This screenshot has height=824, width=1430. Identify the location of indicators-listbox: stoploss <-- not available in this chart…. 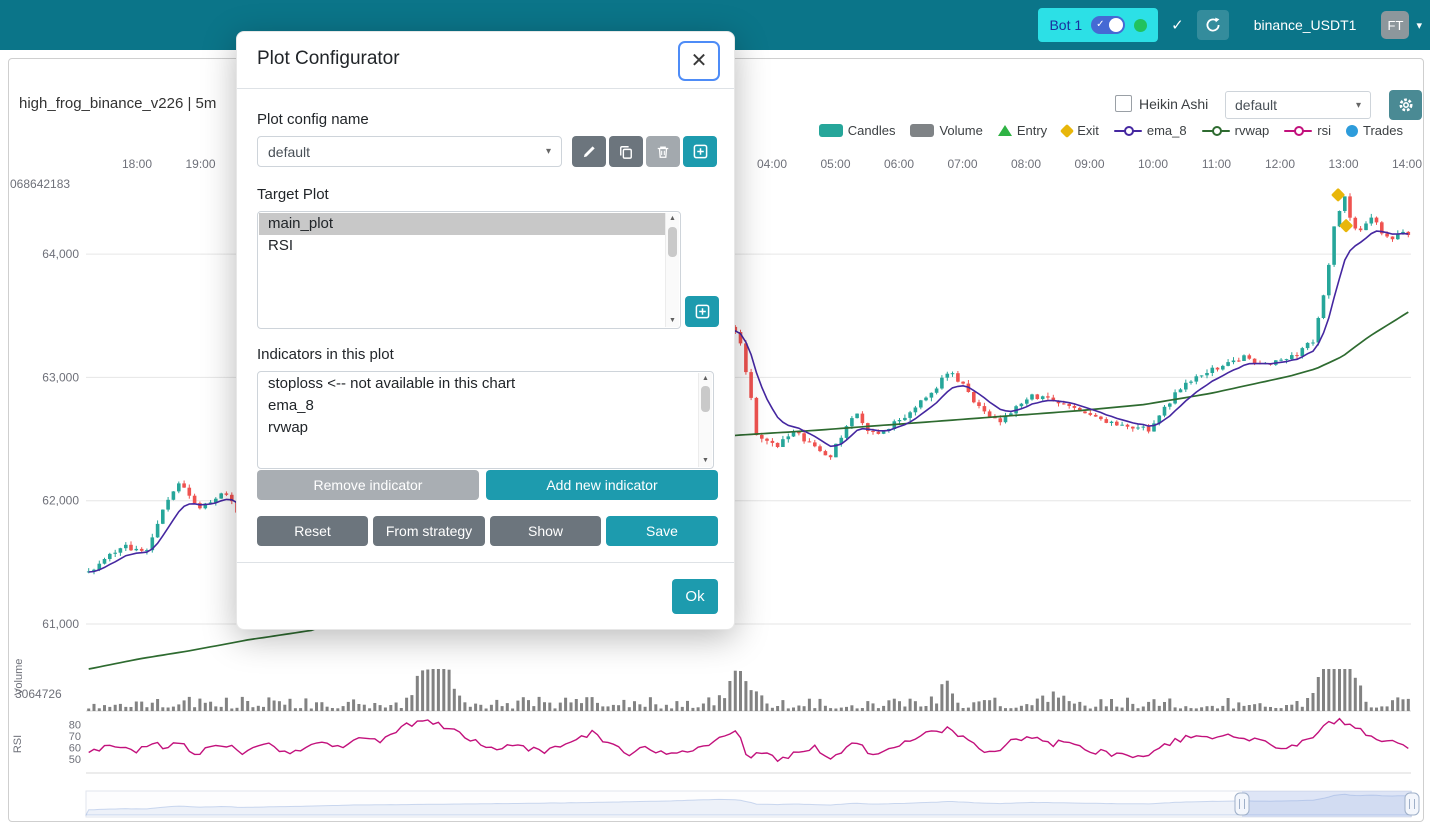
(485, 420).